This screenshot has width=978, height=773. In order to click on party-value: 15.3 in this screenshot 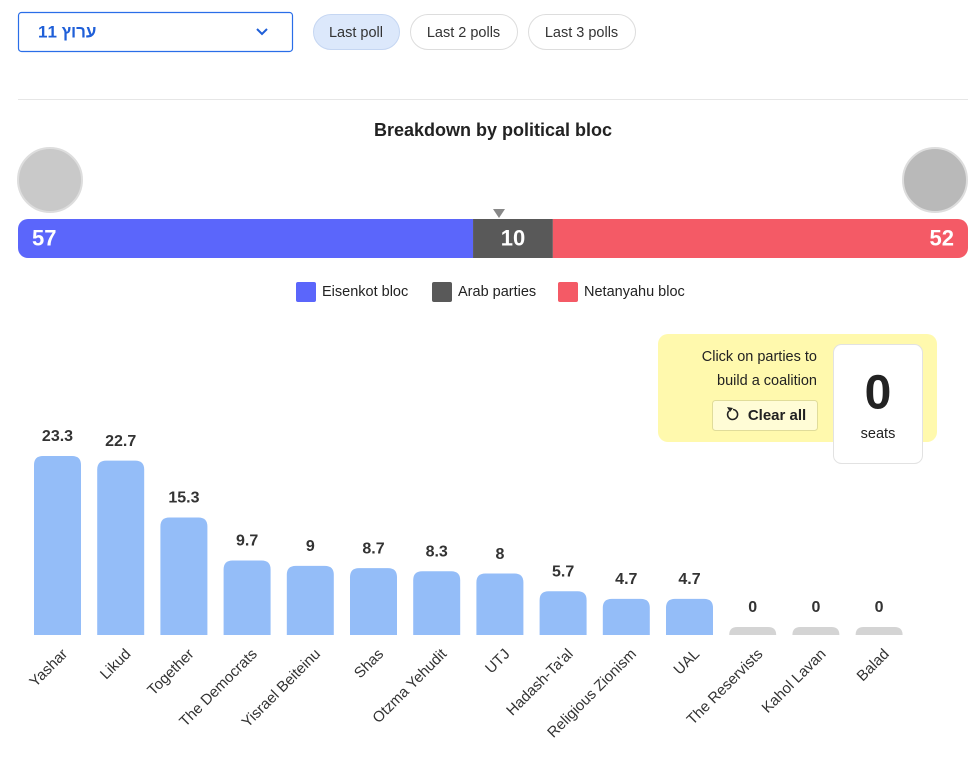, I will do `click(183, 498)`.